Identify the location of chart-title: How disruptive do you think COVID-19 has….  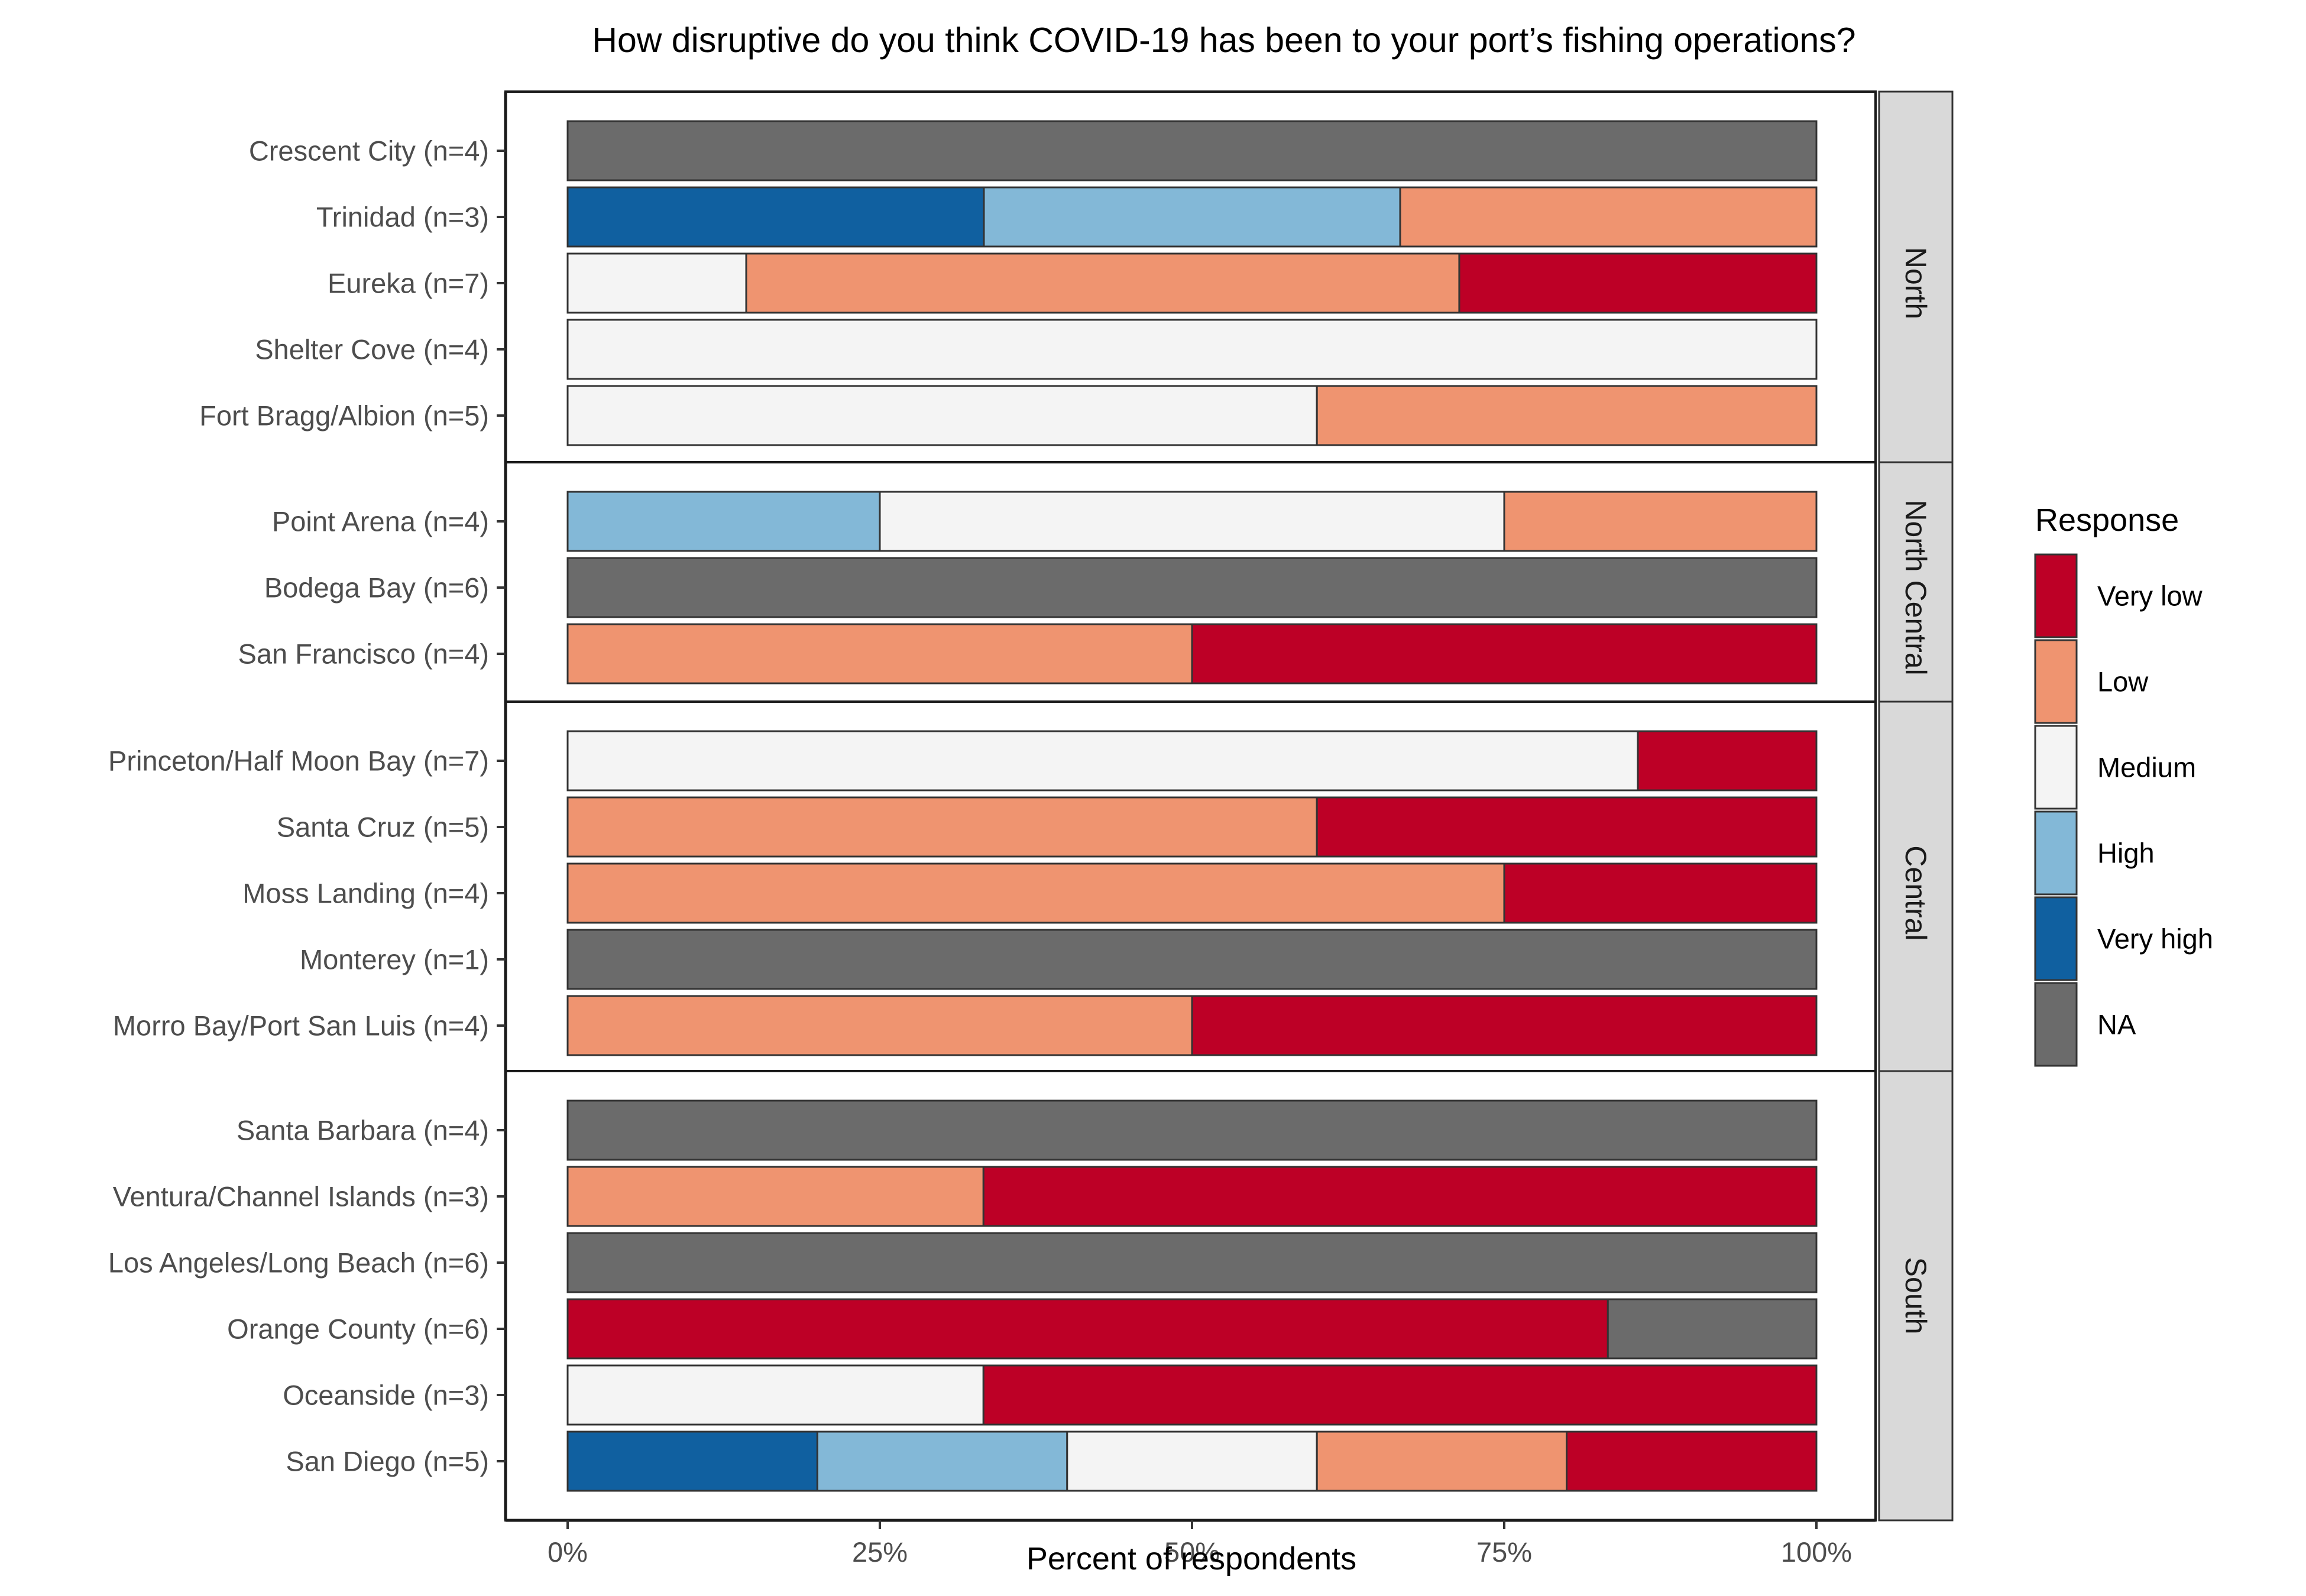
(1223, 40).